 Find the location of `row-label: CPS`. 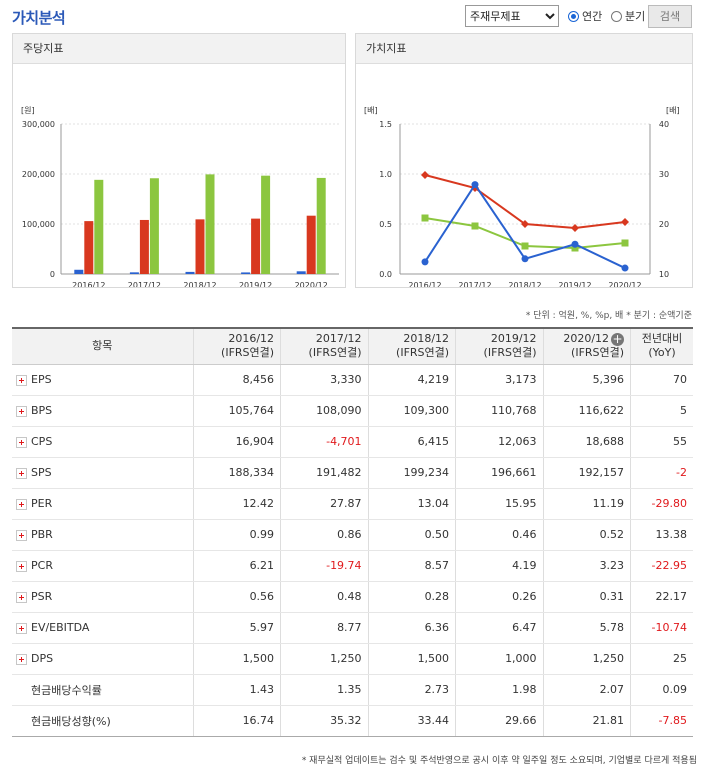

row-label: CPS is located at coordinates (42, 441).